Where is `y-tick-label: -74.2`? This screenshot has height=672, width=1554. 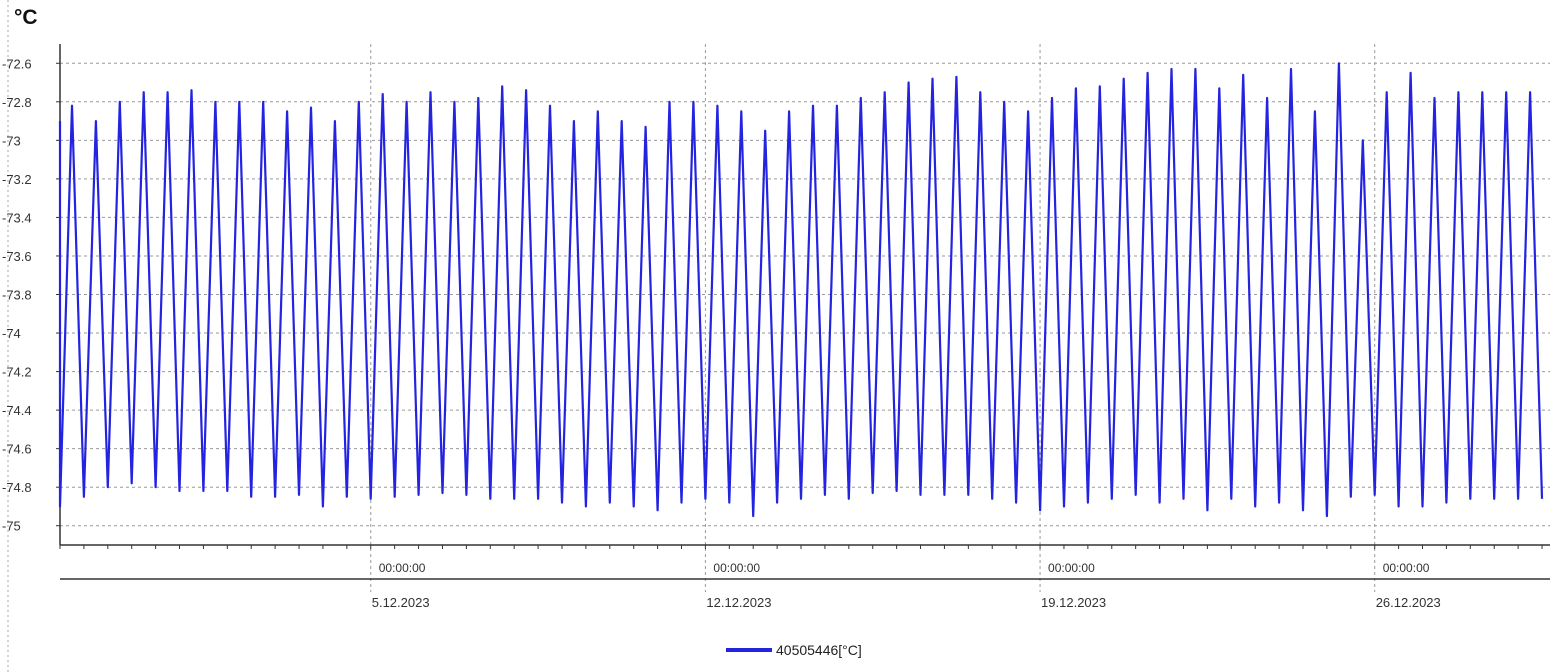
y-tick-label: -74.2 is located at coordinates (17, 372).